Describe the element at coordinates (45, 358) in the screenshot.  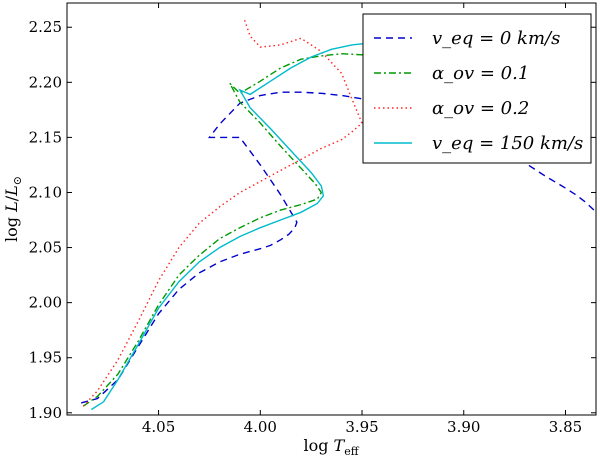
I see `y-tick-label: 1.95` at that location.